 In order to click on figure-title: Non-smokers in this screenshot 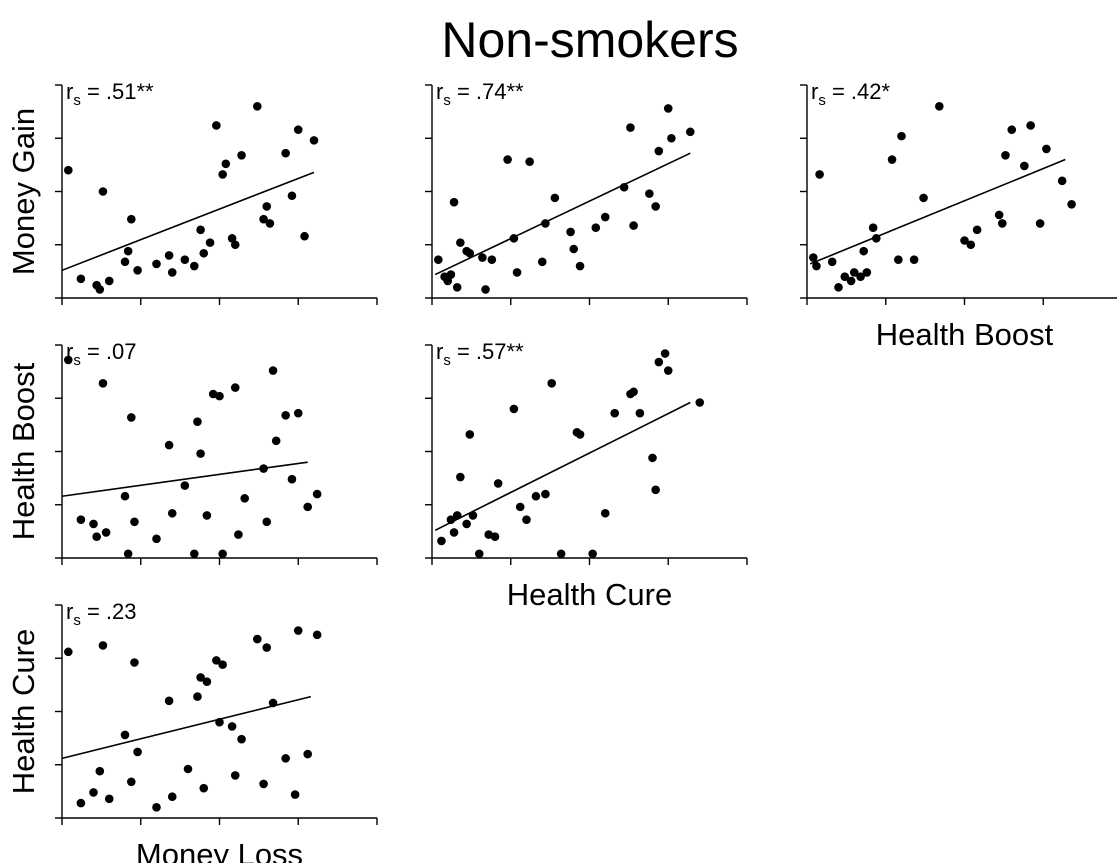, I will do `click(589, 40)`.